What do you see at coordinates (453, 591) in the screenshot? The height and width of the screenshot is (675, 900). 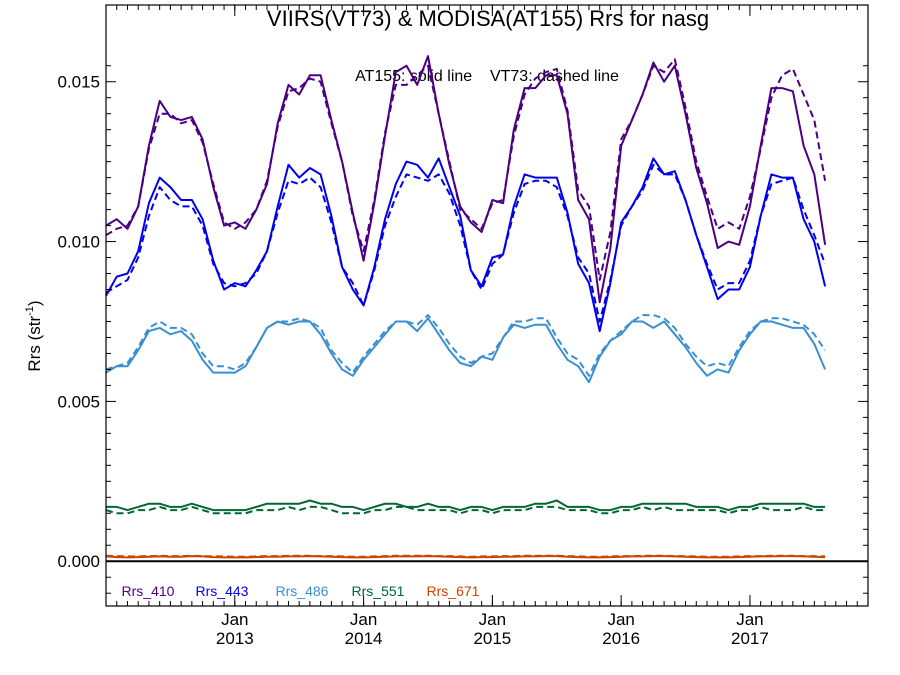 I see `legend-item-rrs-671: Rrs_671` at bounding box center [453, 591].